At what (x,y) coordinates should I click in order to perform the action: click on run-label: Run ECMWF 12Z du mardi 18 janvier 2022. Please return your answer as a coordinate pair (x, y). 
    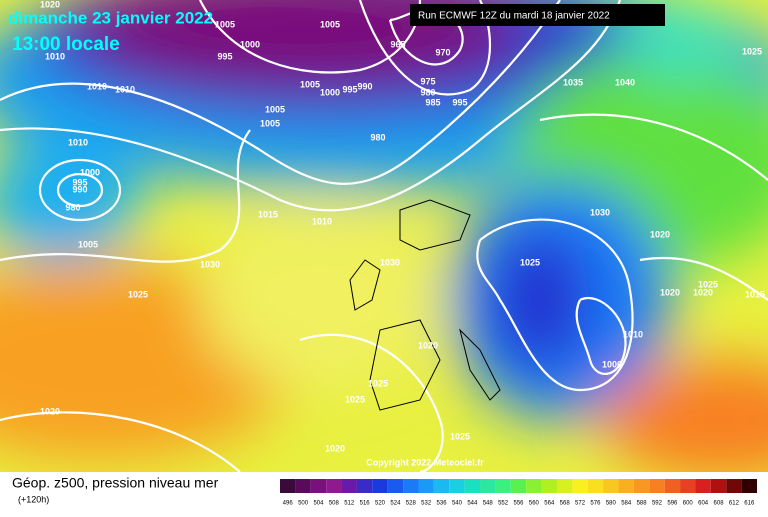
    Looking at the image, I should click on (514, 16).